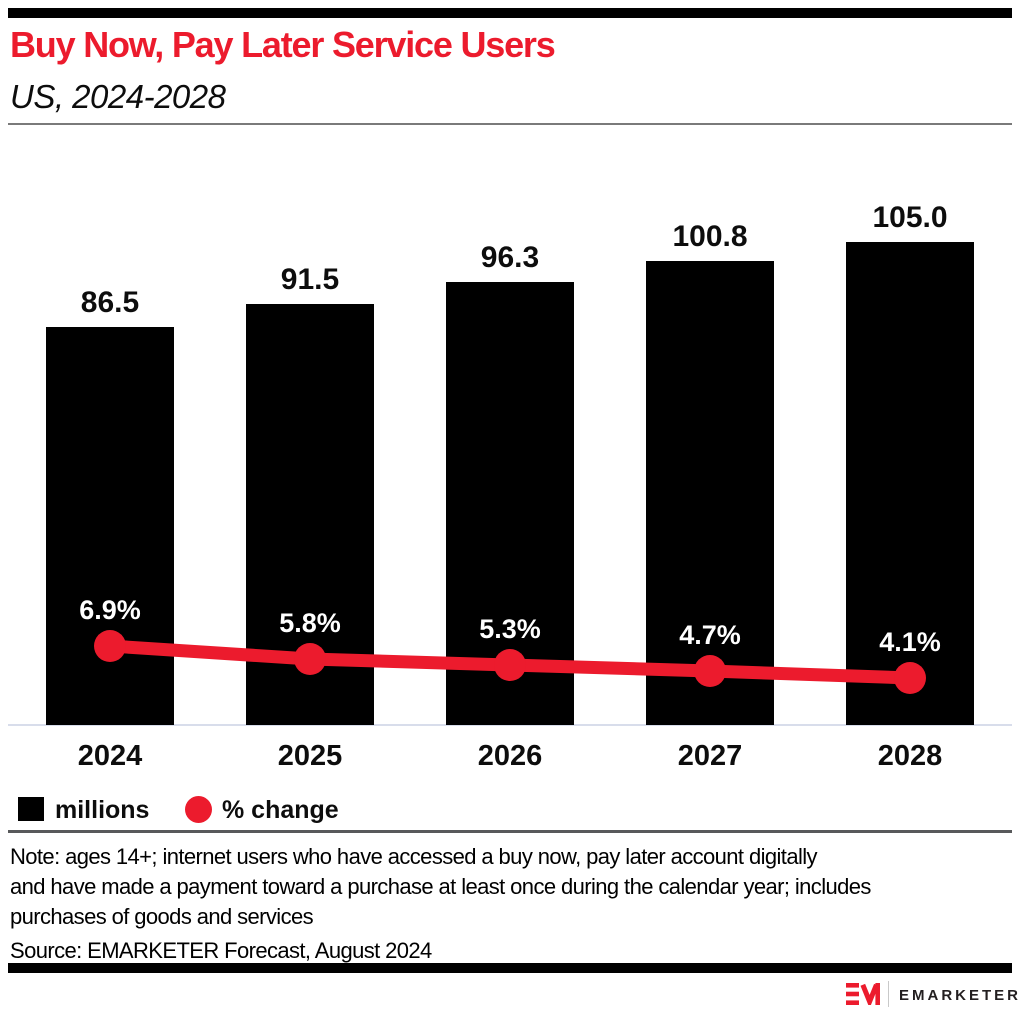  I want to click on bar-value-label-2026: 96.3, so click(510, 257).